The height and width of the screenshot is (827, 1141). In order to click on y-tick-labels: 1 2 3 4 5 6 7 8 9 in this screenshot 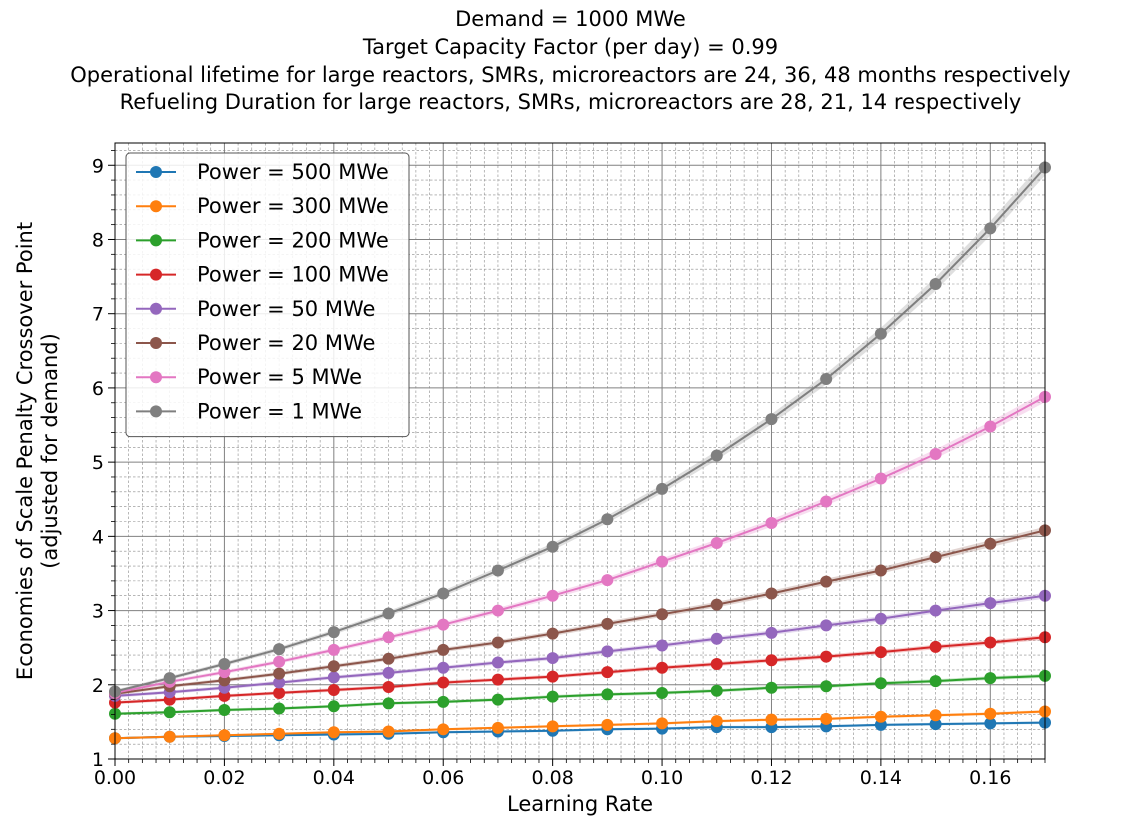, I will do `click(98, 463)`.